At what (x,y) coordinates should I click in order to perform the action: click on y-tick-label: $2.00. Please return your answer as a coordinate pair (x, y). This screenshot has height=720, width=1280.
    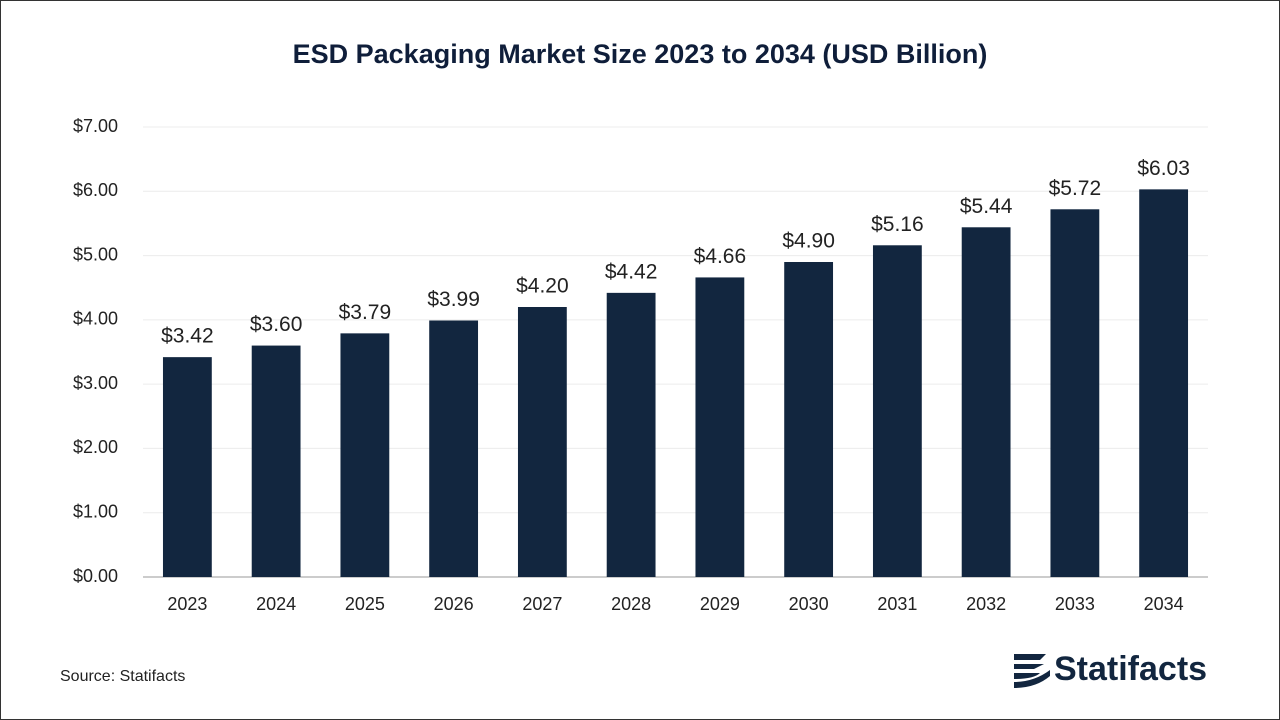
    Looking at the image, I should click on (95, 447).